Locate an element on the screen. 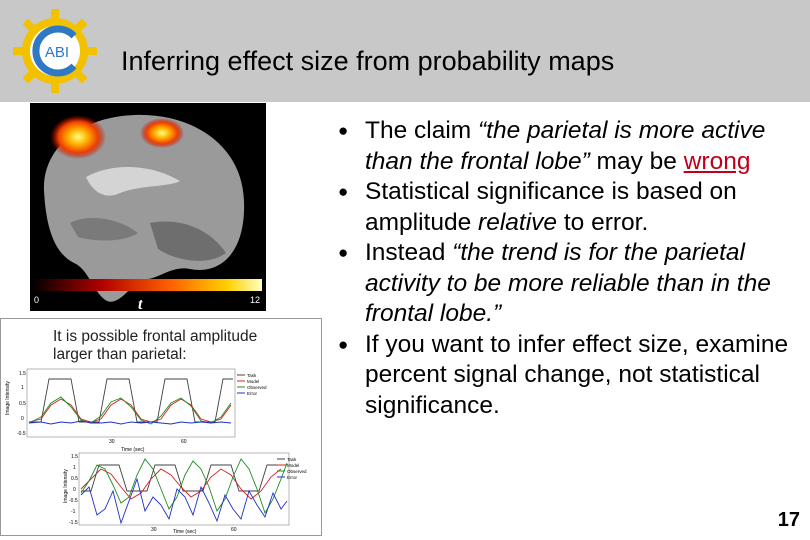  chart2-xlabel: Time (sec) is located at coordinates (185, 532).